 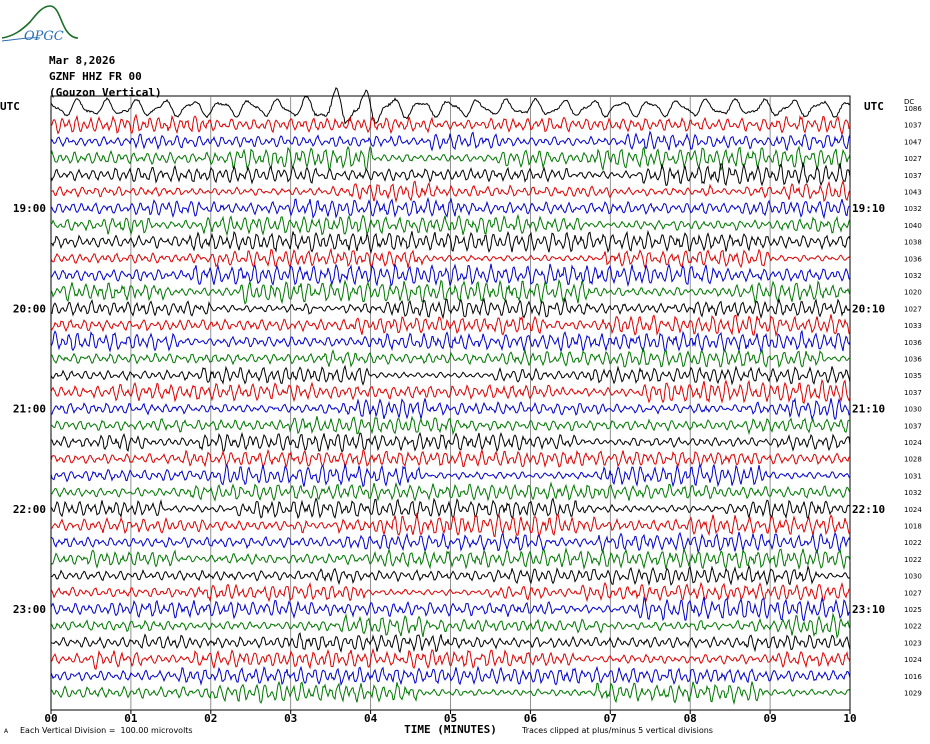 What do you see at coordinates (868, 509) in the screenshot?
I see `right-time-label: 22:10` at bounding box center [868, 509].